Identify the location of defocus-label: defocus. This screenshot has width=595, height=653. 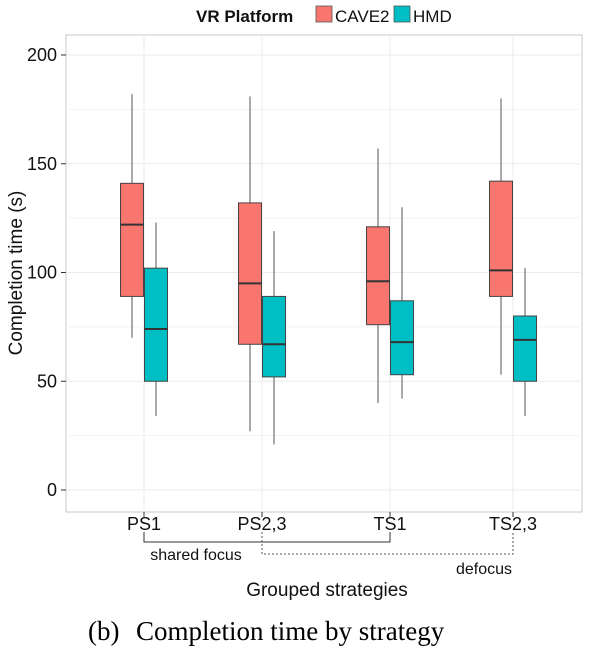
(484, 569).